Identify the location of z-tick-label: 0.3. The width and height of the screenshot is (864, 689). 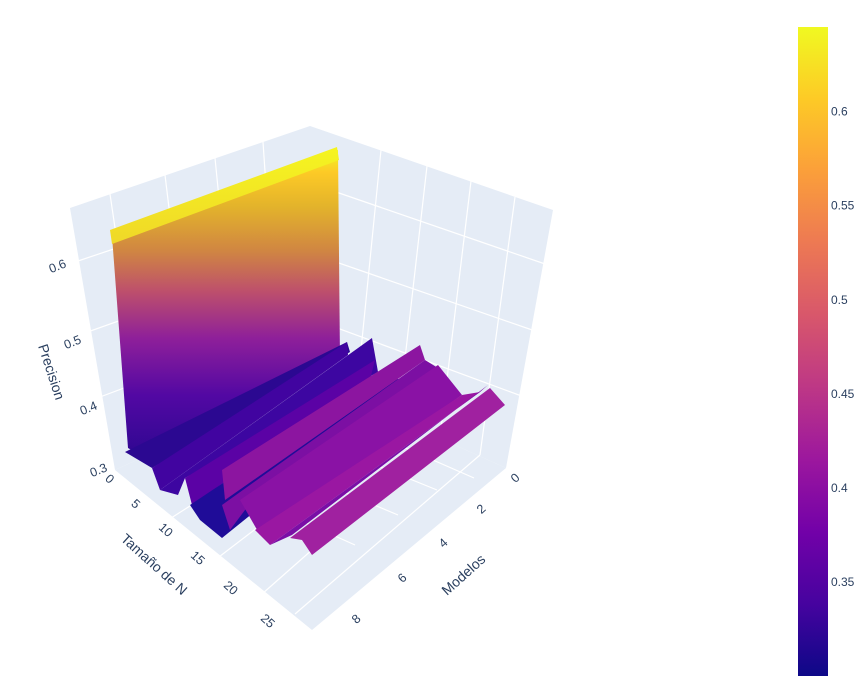
(98, 471).